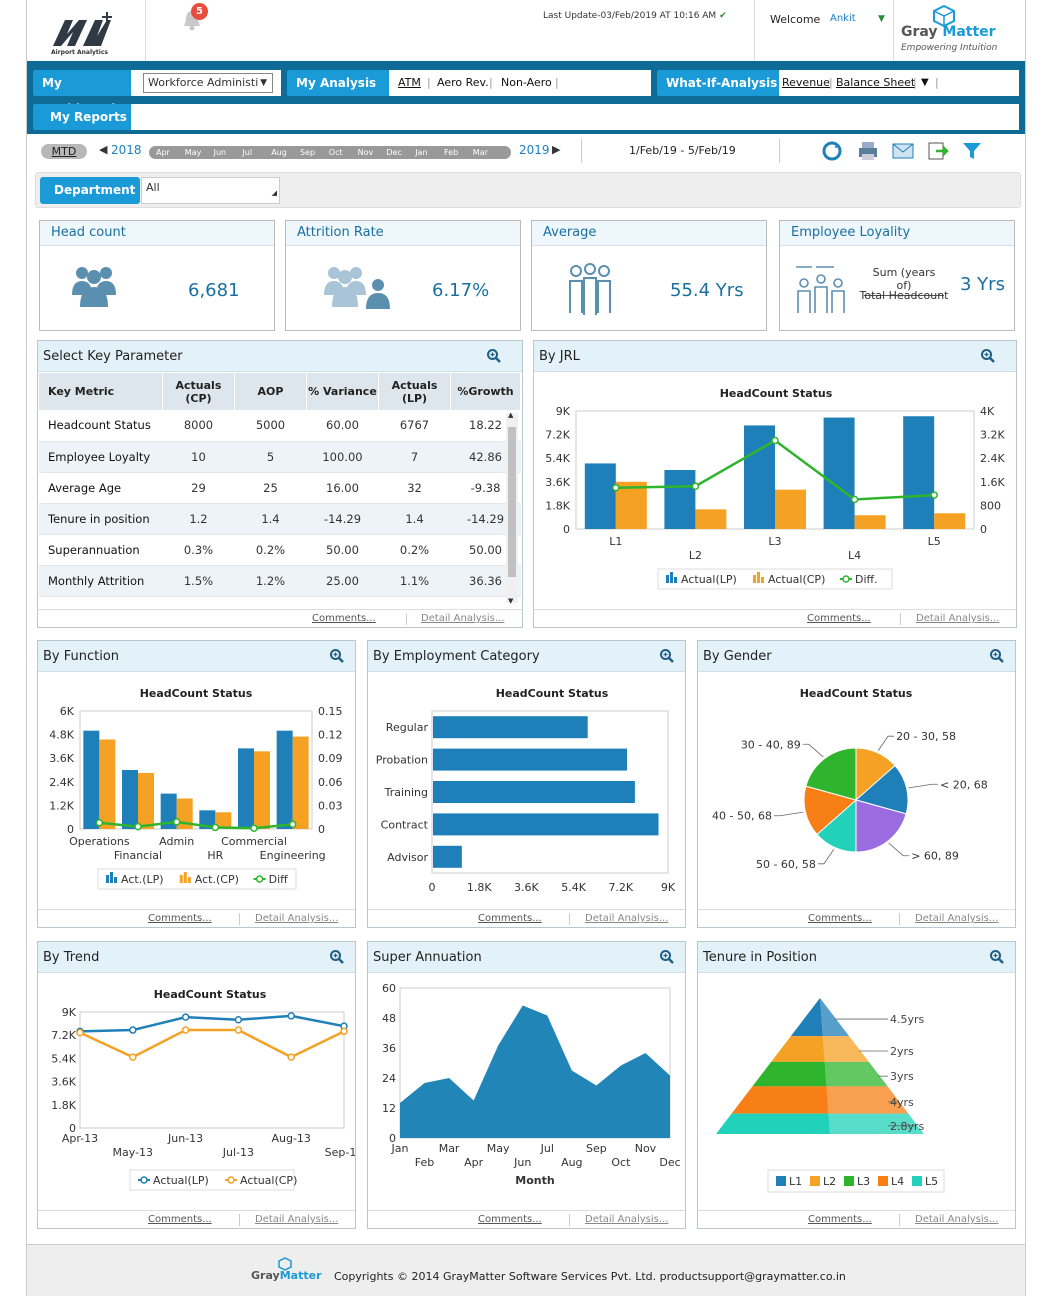 The height and width of the screenshot is (1296, 1045). I want to click on month-label: Nov, so click(365, 152).